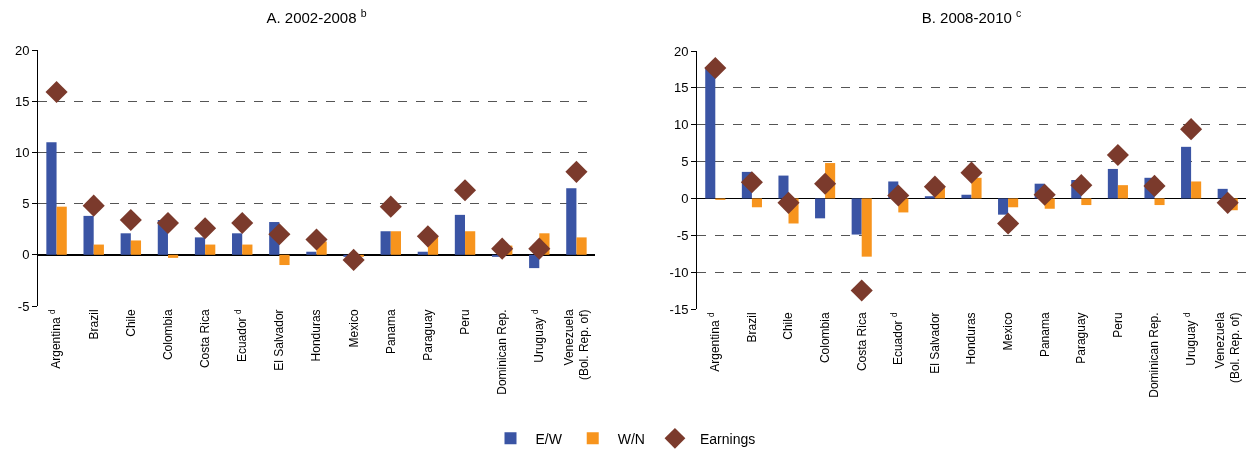 The width and height of the screenshot is (1246, 457). What do you see at coordinates (679, 309) in the screenshot?
I see `y-tick-label: -15` at bounding box center [679, 309].